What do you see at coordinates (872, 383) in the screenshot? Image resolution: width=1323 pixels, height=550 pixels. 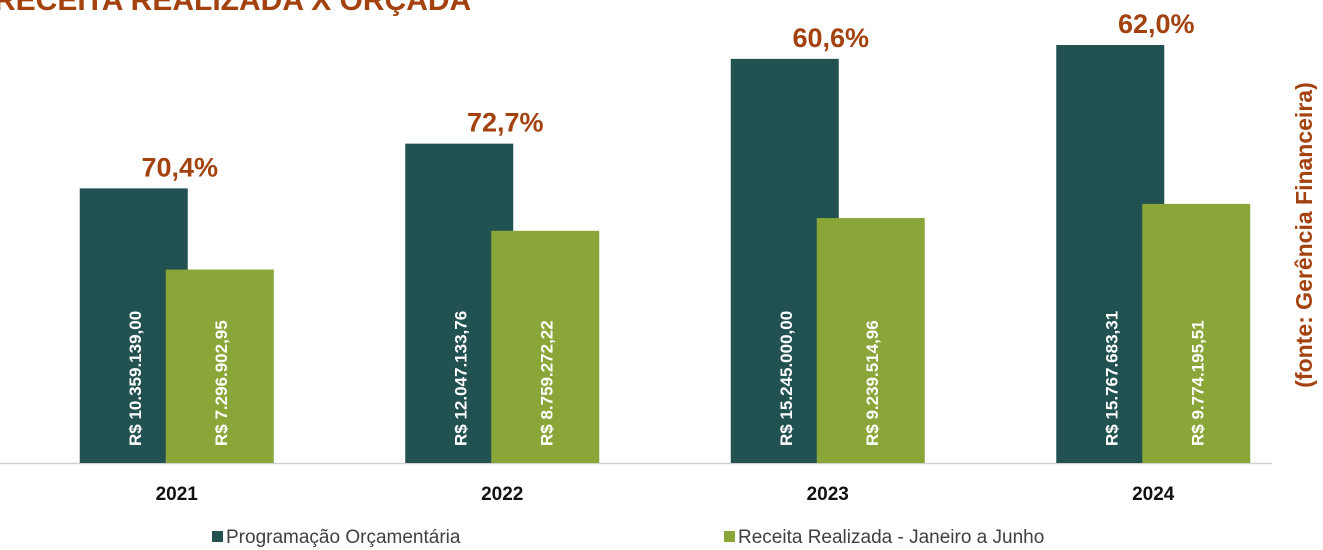 I see `value-label: R$ 9.239.514,96` at bounding box center [872, 383].